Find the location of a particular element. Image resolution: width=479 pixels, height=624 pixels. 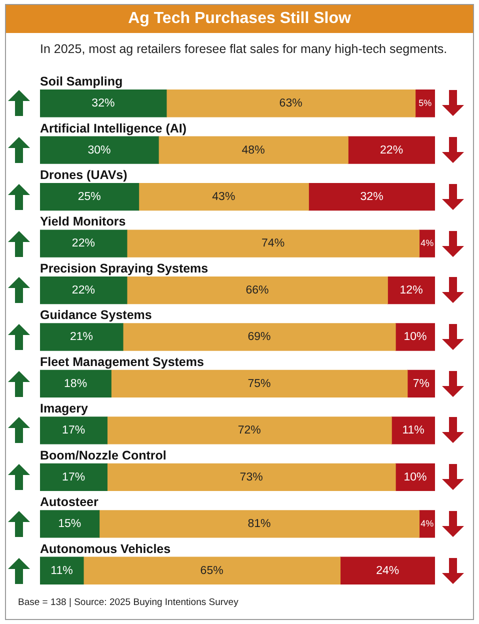

chart-title: Ag Tech Purchases Still Slow is located at coordinates (239, 19).